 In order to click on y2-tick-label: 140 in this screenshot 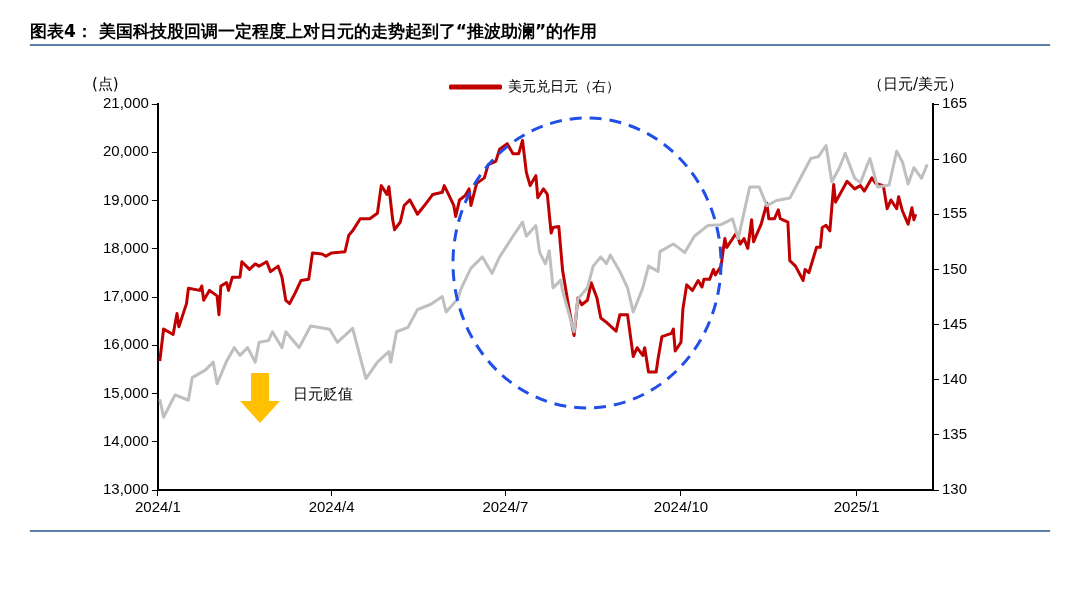, I will do `click(954, 378)`.